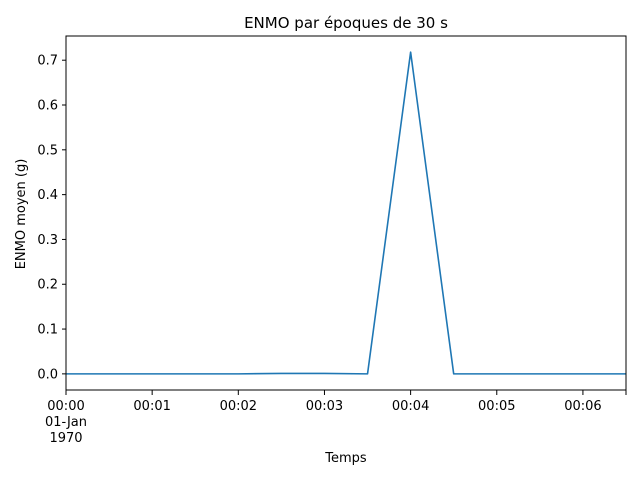  I want to click on x-tick-label: 01-Jan, so click(66, 422).